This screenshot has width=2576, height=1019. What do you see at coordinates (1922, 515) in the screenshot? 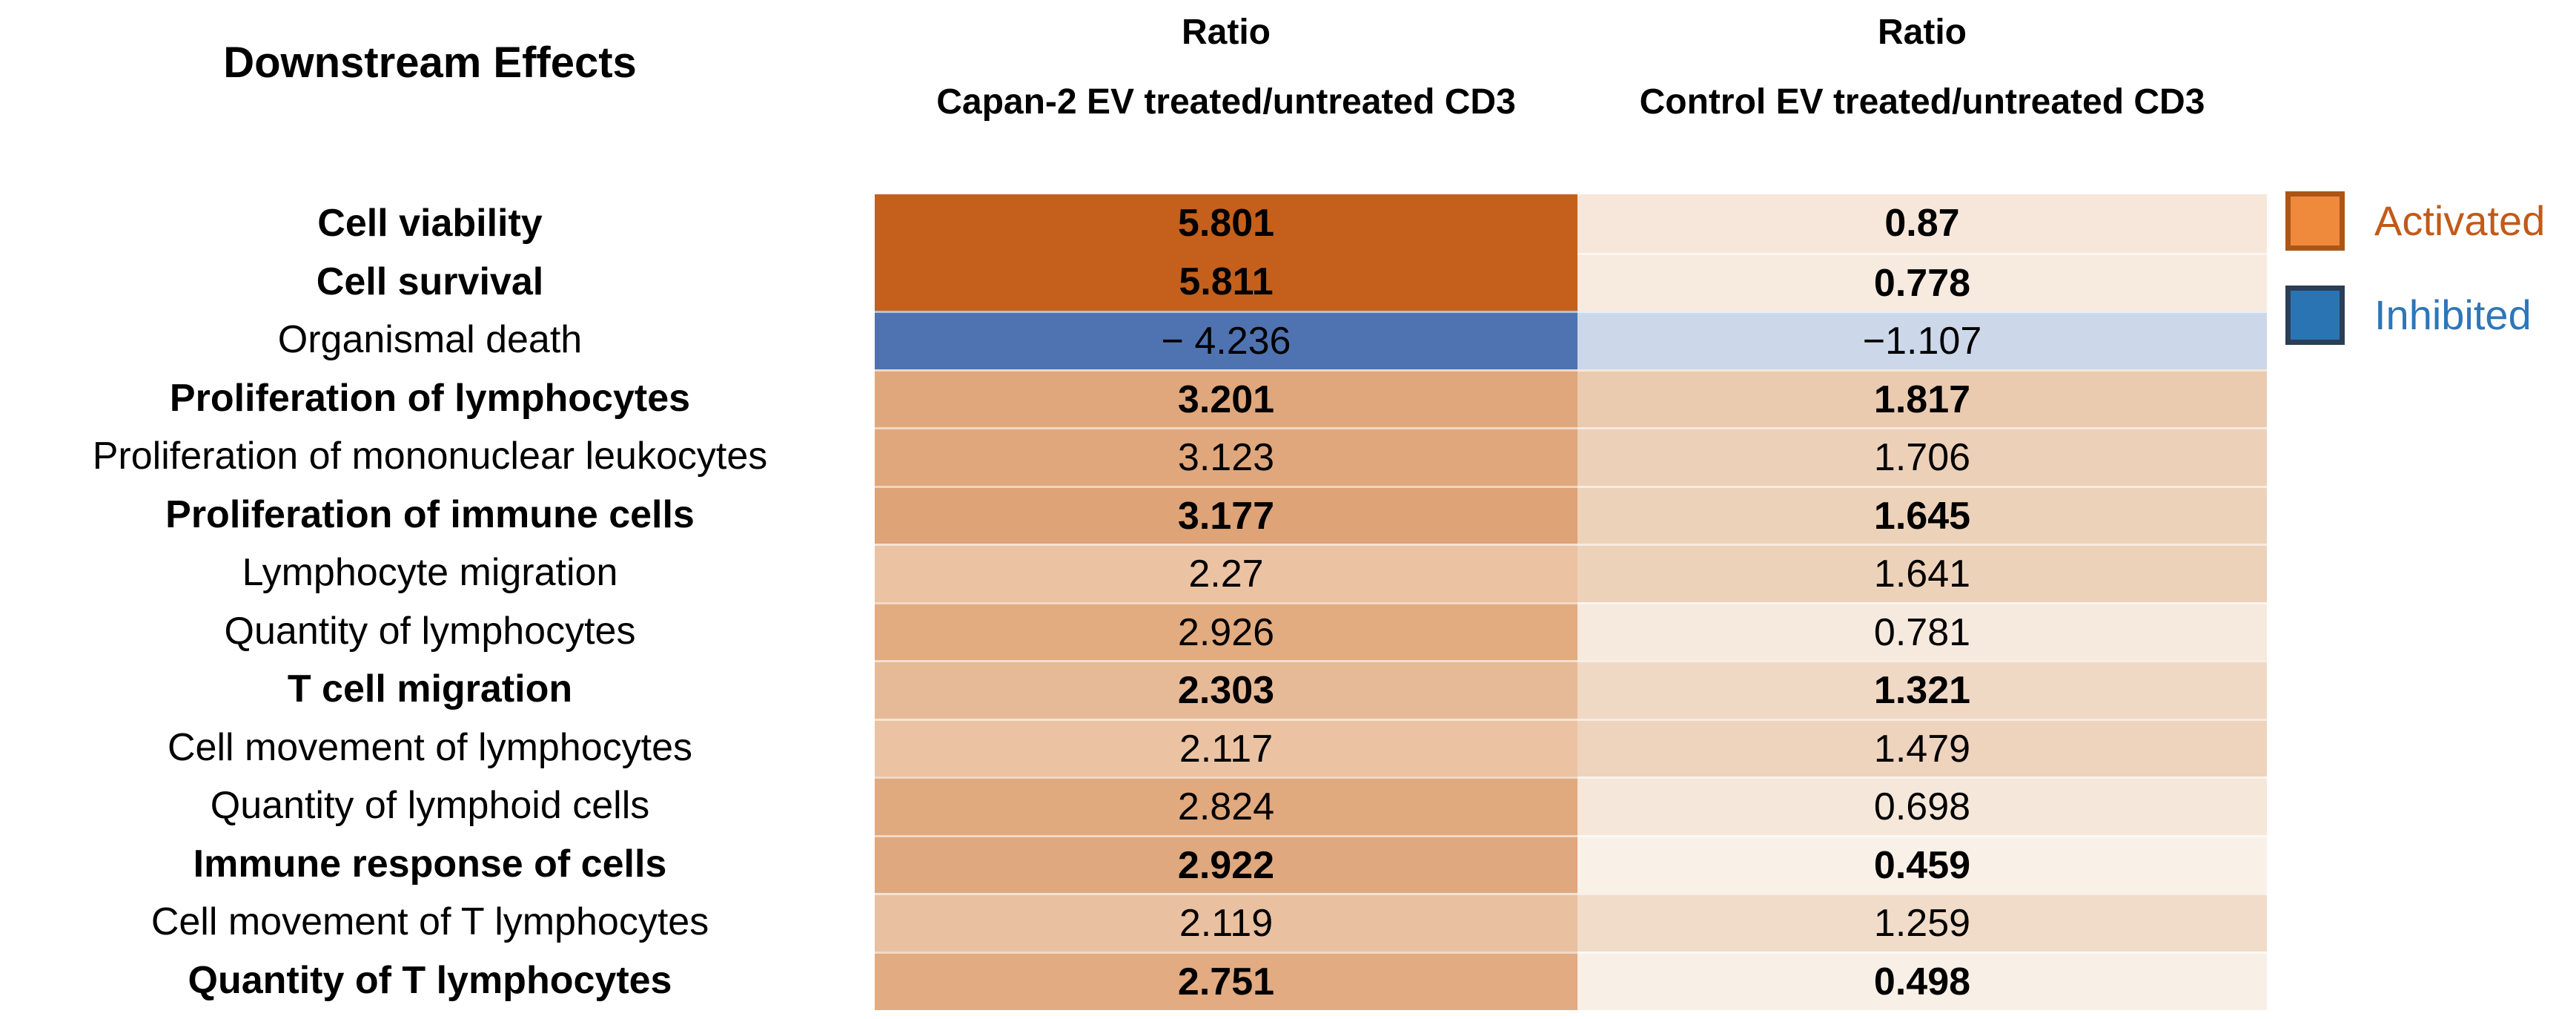
I see `heat-cell: 1.645` at bounding box center [1922, 515].